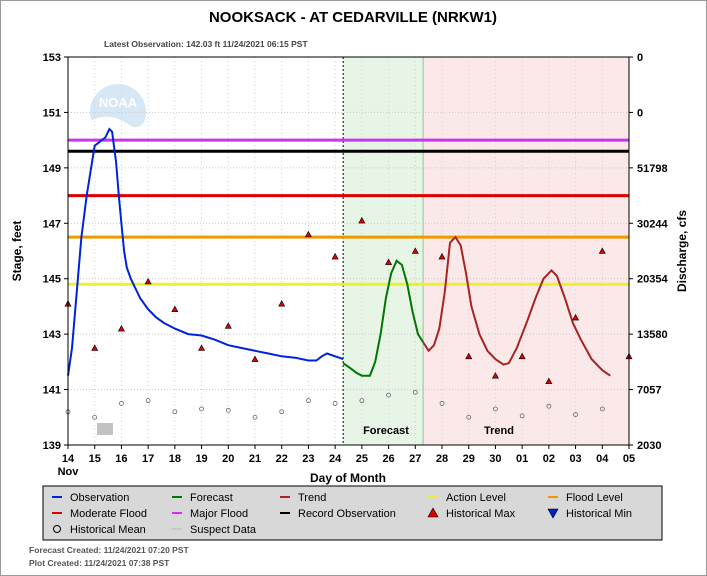  I want to click on x-tick-label: 25, so click(362, 459).